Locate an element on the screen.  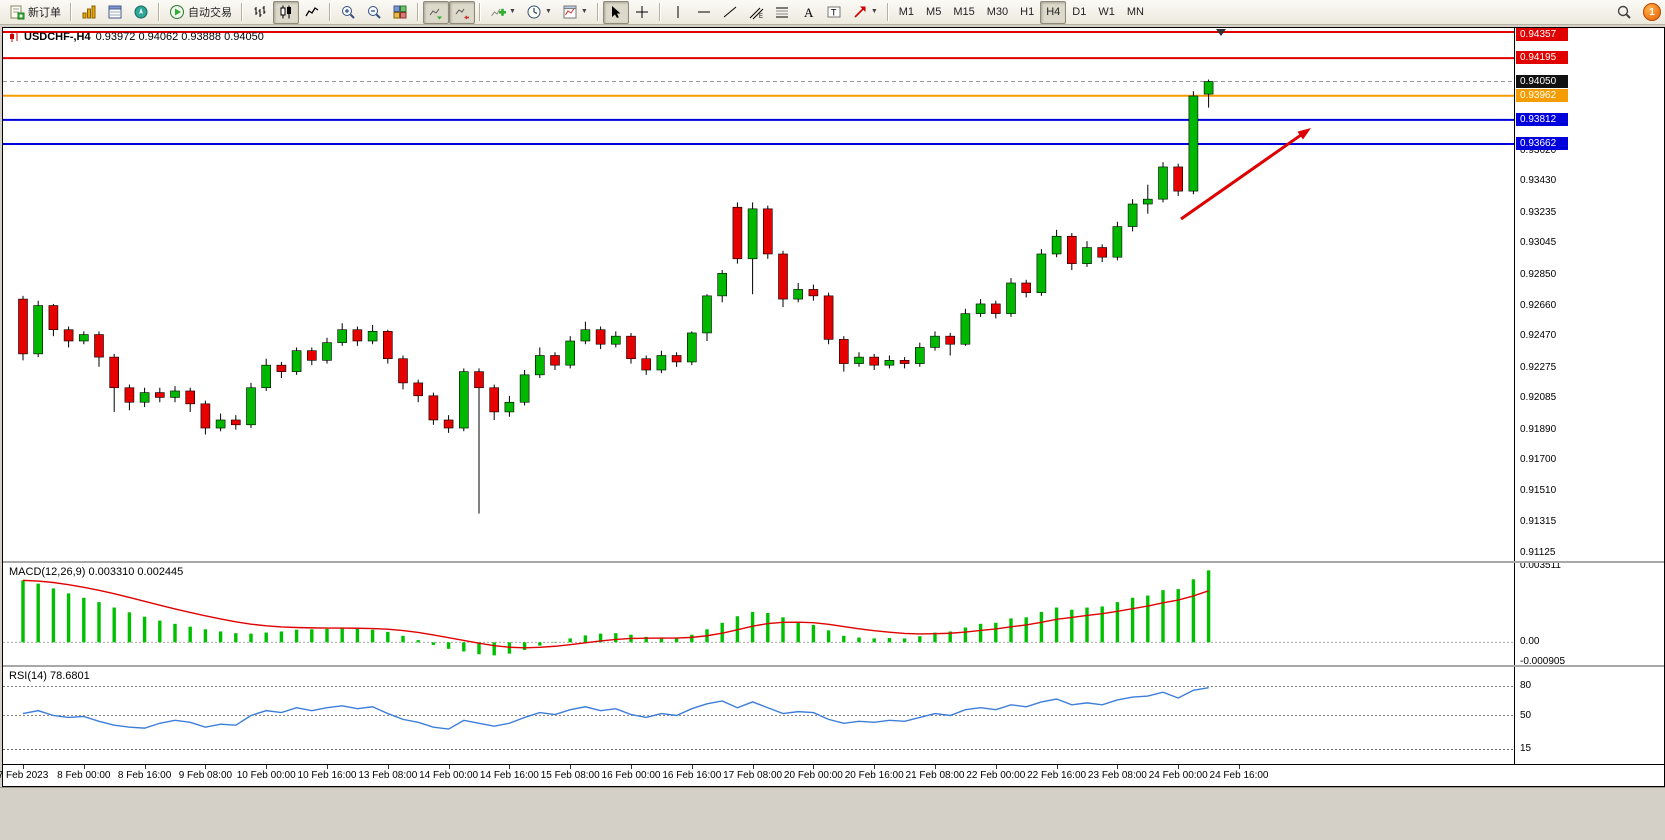
navigator-button is located at coordinates (141, 12).